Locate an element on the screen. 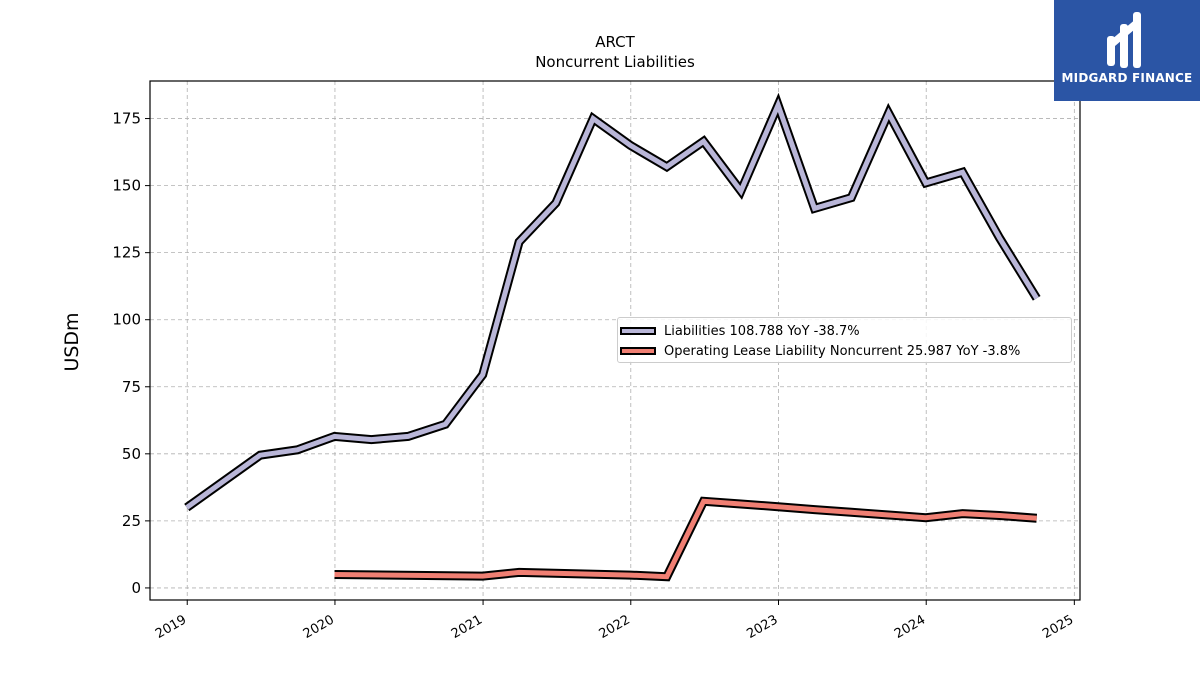 This screenshot has width=1200, height=675. y-tick-label: 125 is located at coordinates (126, 253).